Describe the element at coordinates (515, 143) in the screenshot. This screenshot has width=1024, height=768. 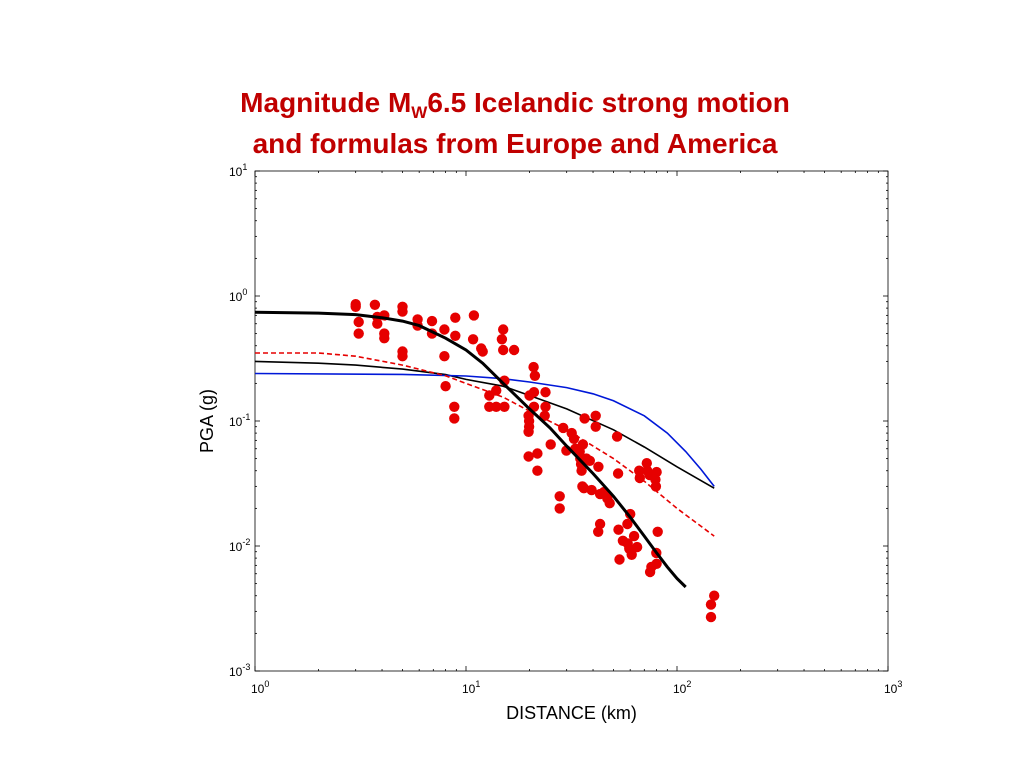
I see `title-line-2: and formulas from Europe and America` at that location.